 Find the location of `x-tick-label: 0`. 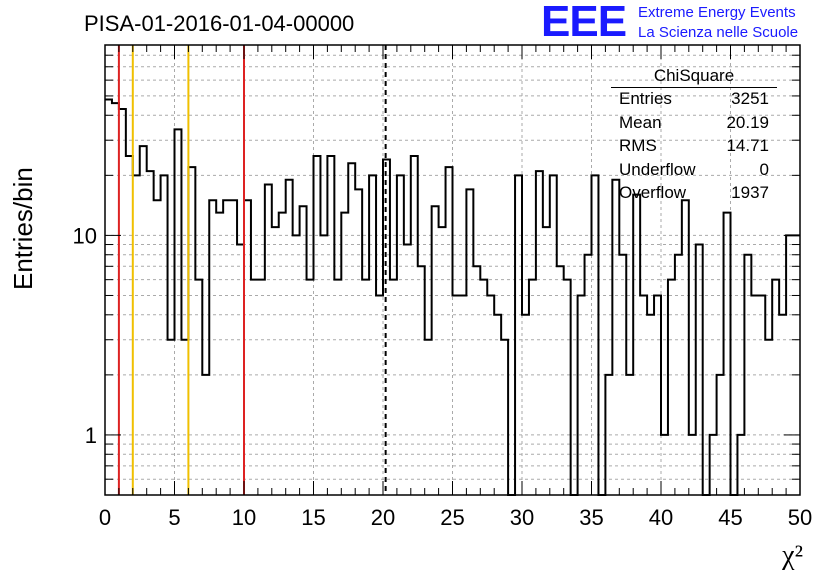

x-tick-label: 0 is located at coordinates (105, 517).